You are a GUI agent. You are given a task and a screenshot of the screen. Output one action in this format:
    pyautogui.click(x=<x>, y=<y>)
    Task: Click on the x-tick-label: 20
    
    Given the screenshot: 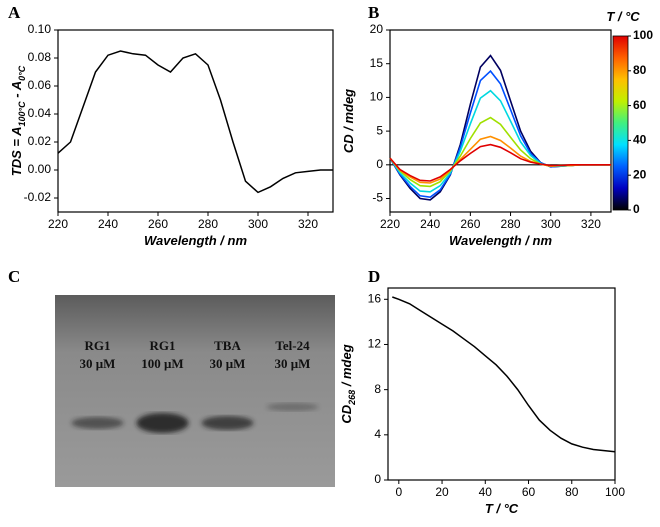 What is the action you would take?
    pyautogui.click(x=442, y=492)
    